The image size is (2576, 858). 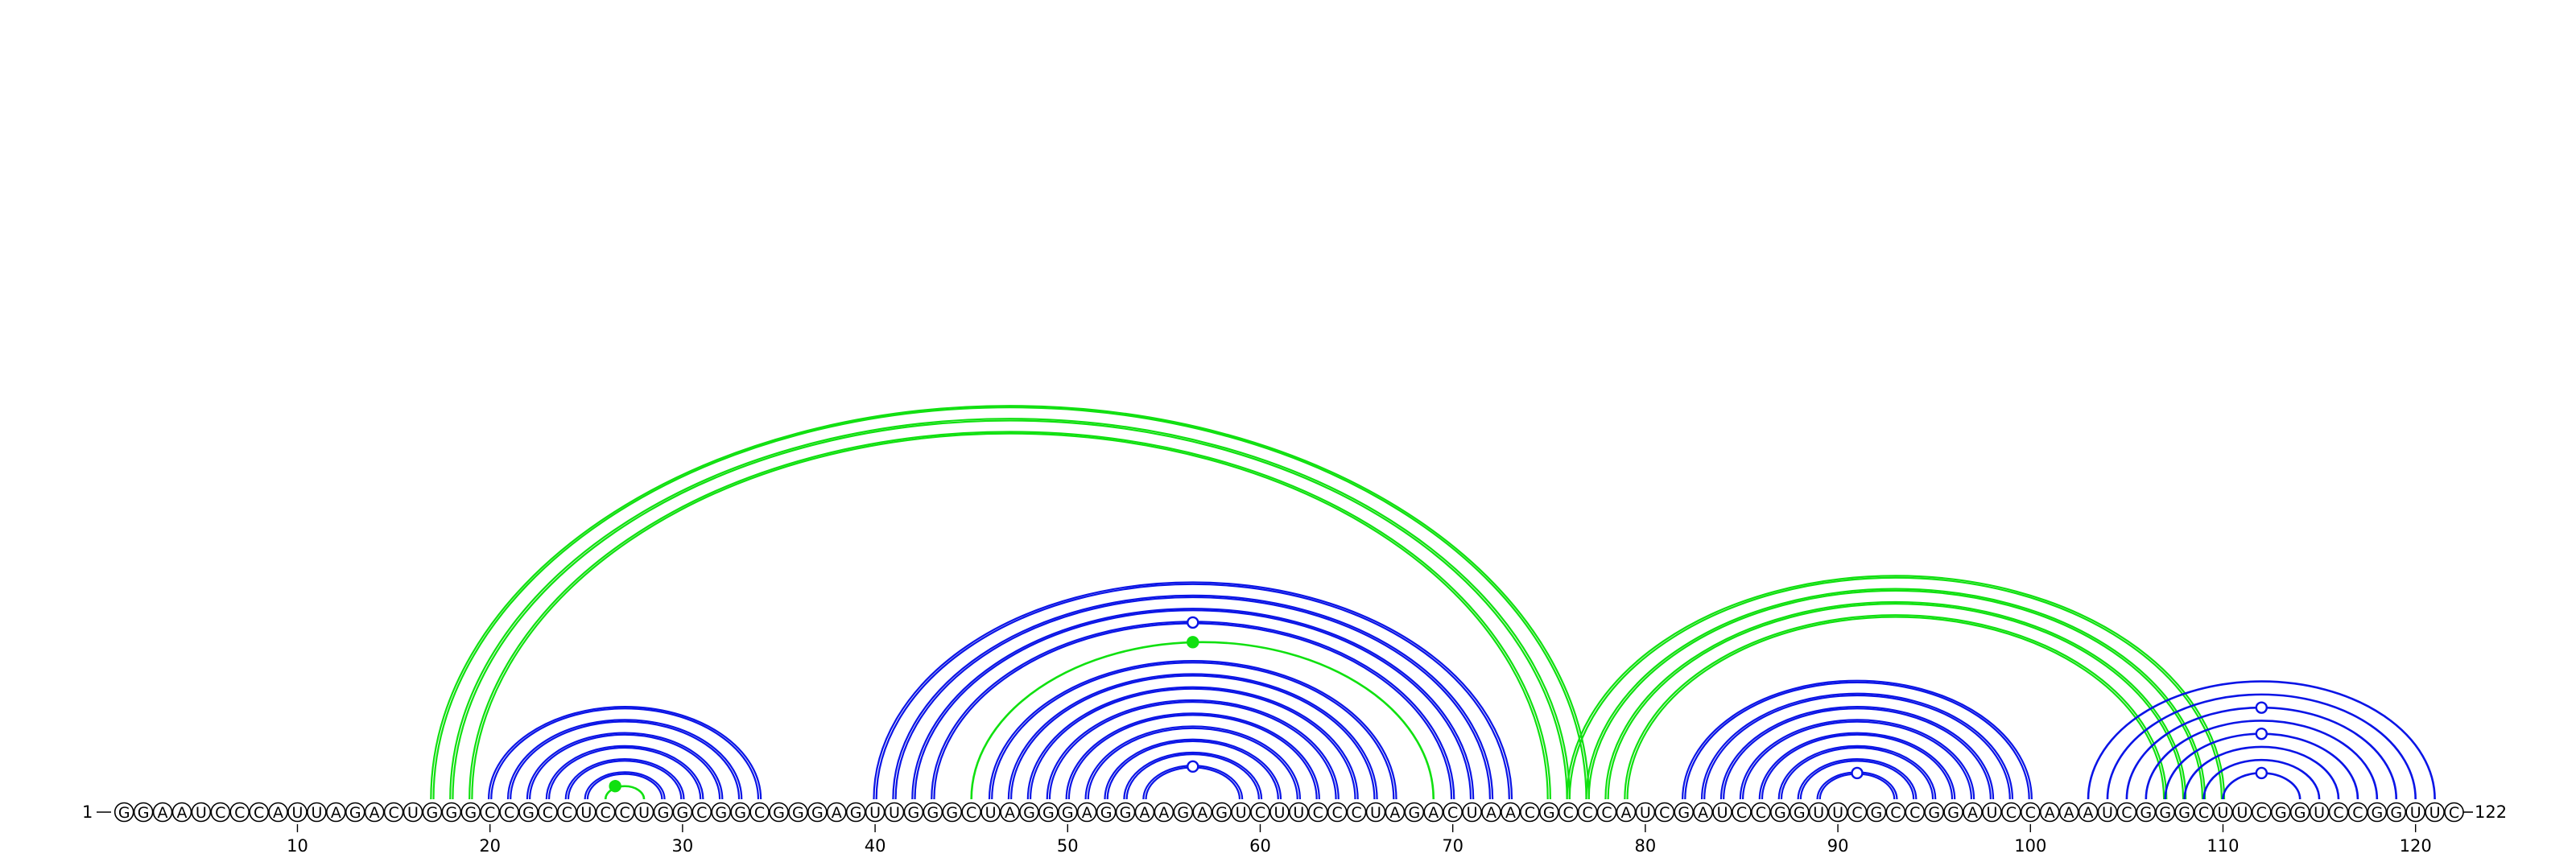 I want to click on tick-label: 50, so click(x=1068, y=846).